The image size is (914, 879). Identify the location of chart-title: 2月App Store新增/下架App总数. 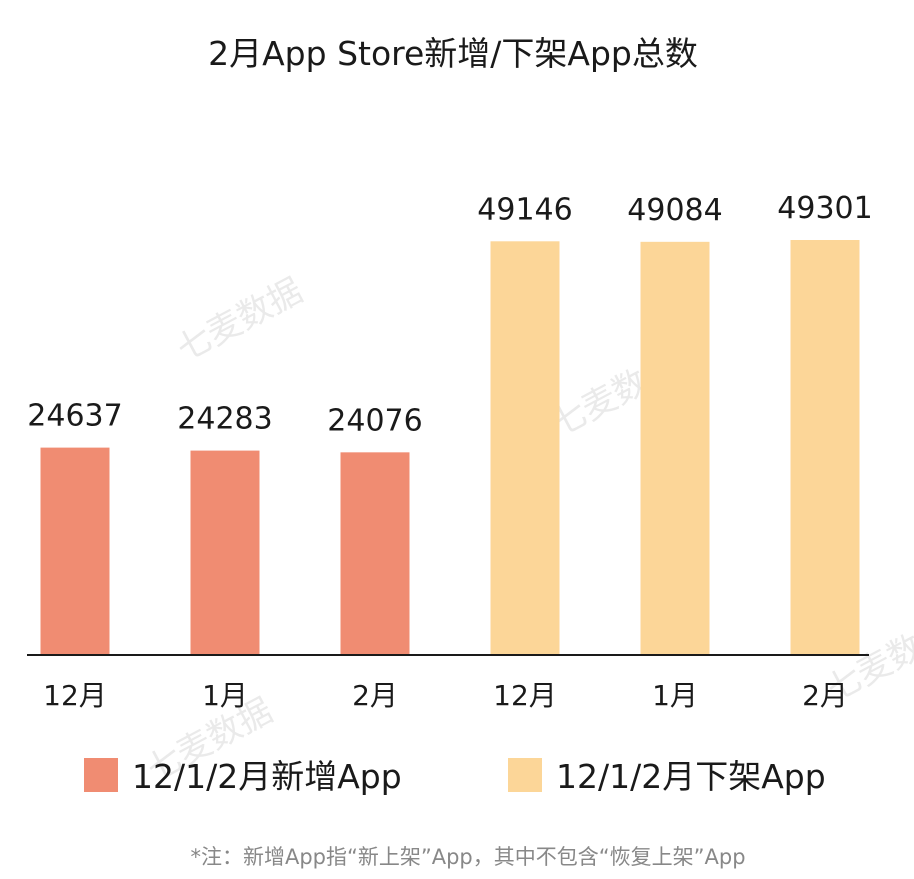
(453, 53).